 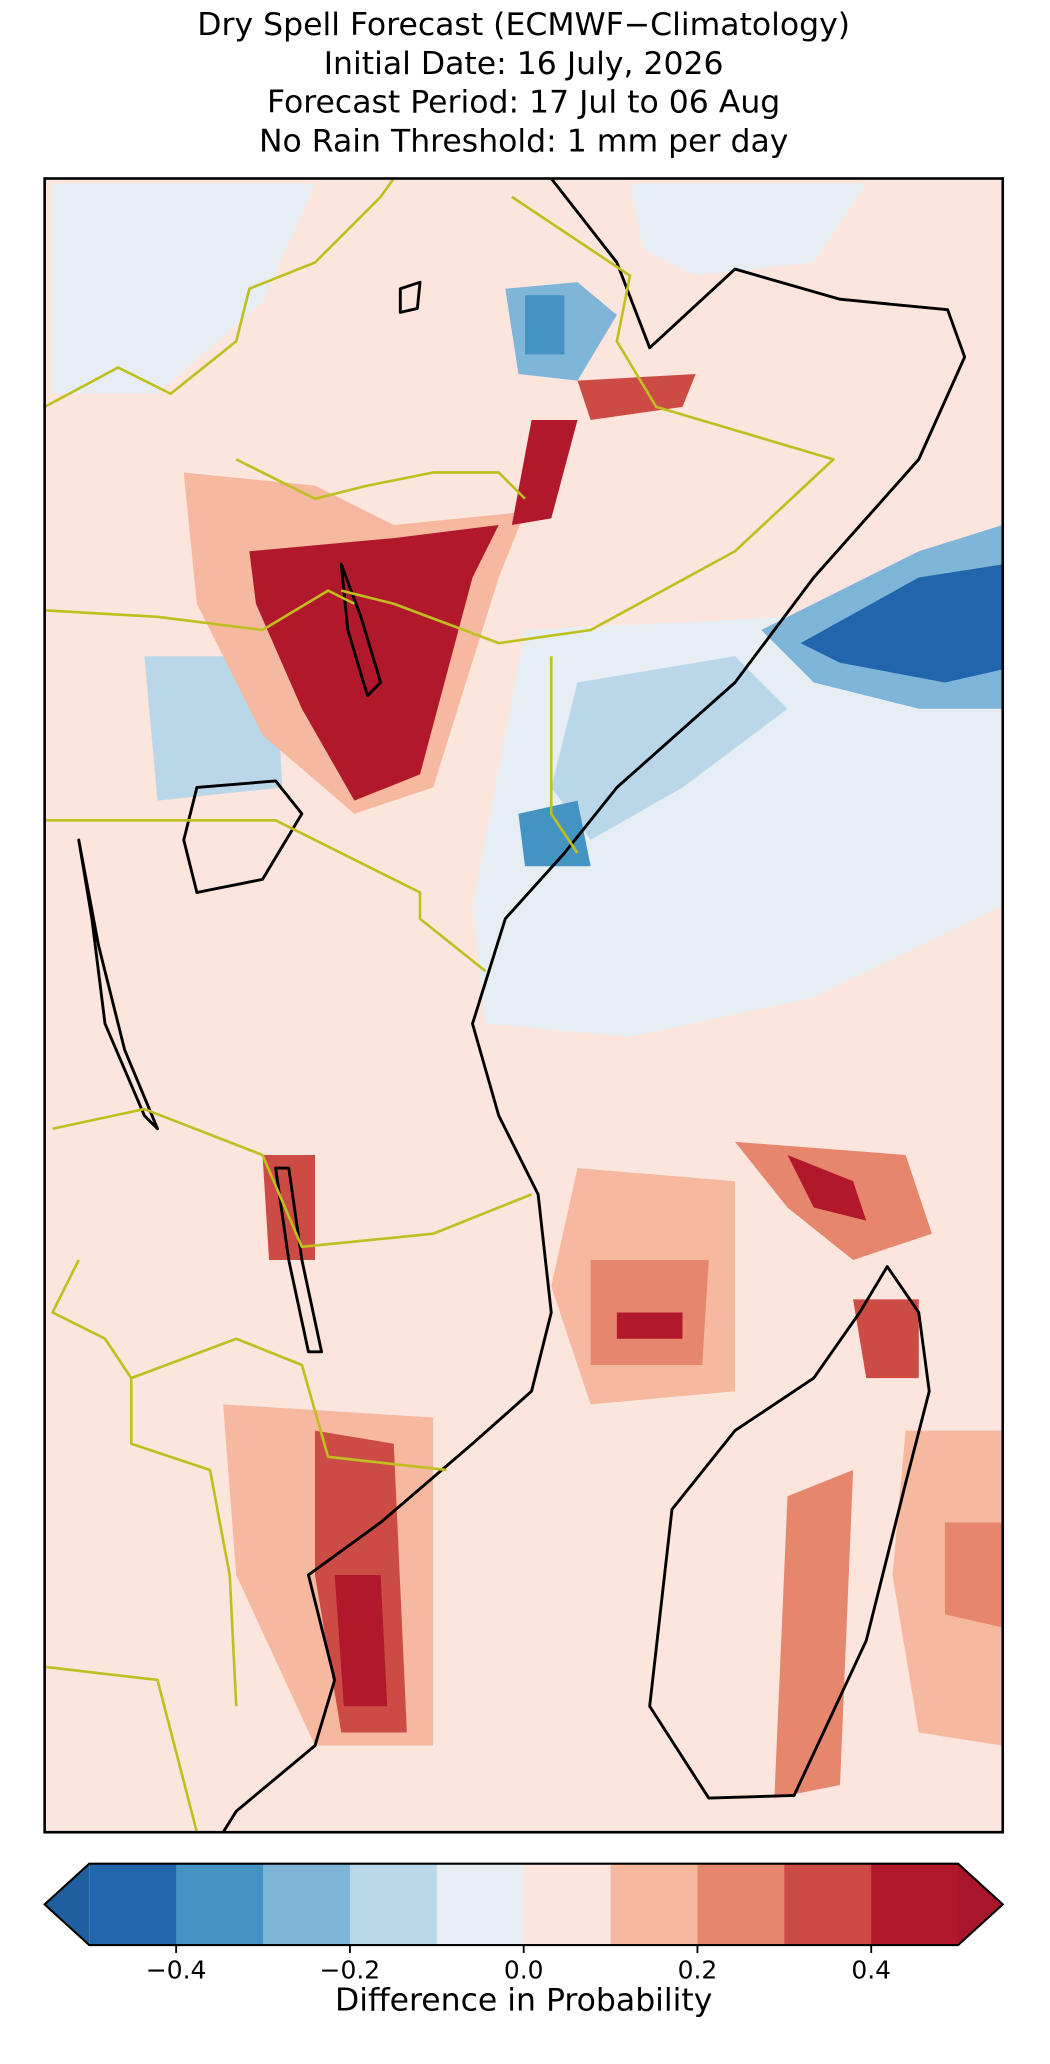 I want to click on colorbar-extend-max, so click(x=980, y=1904).